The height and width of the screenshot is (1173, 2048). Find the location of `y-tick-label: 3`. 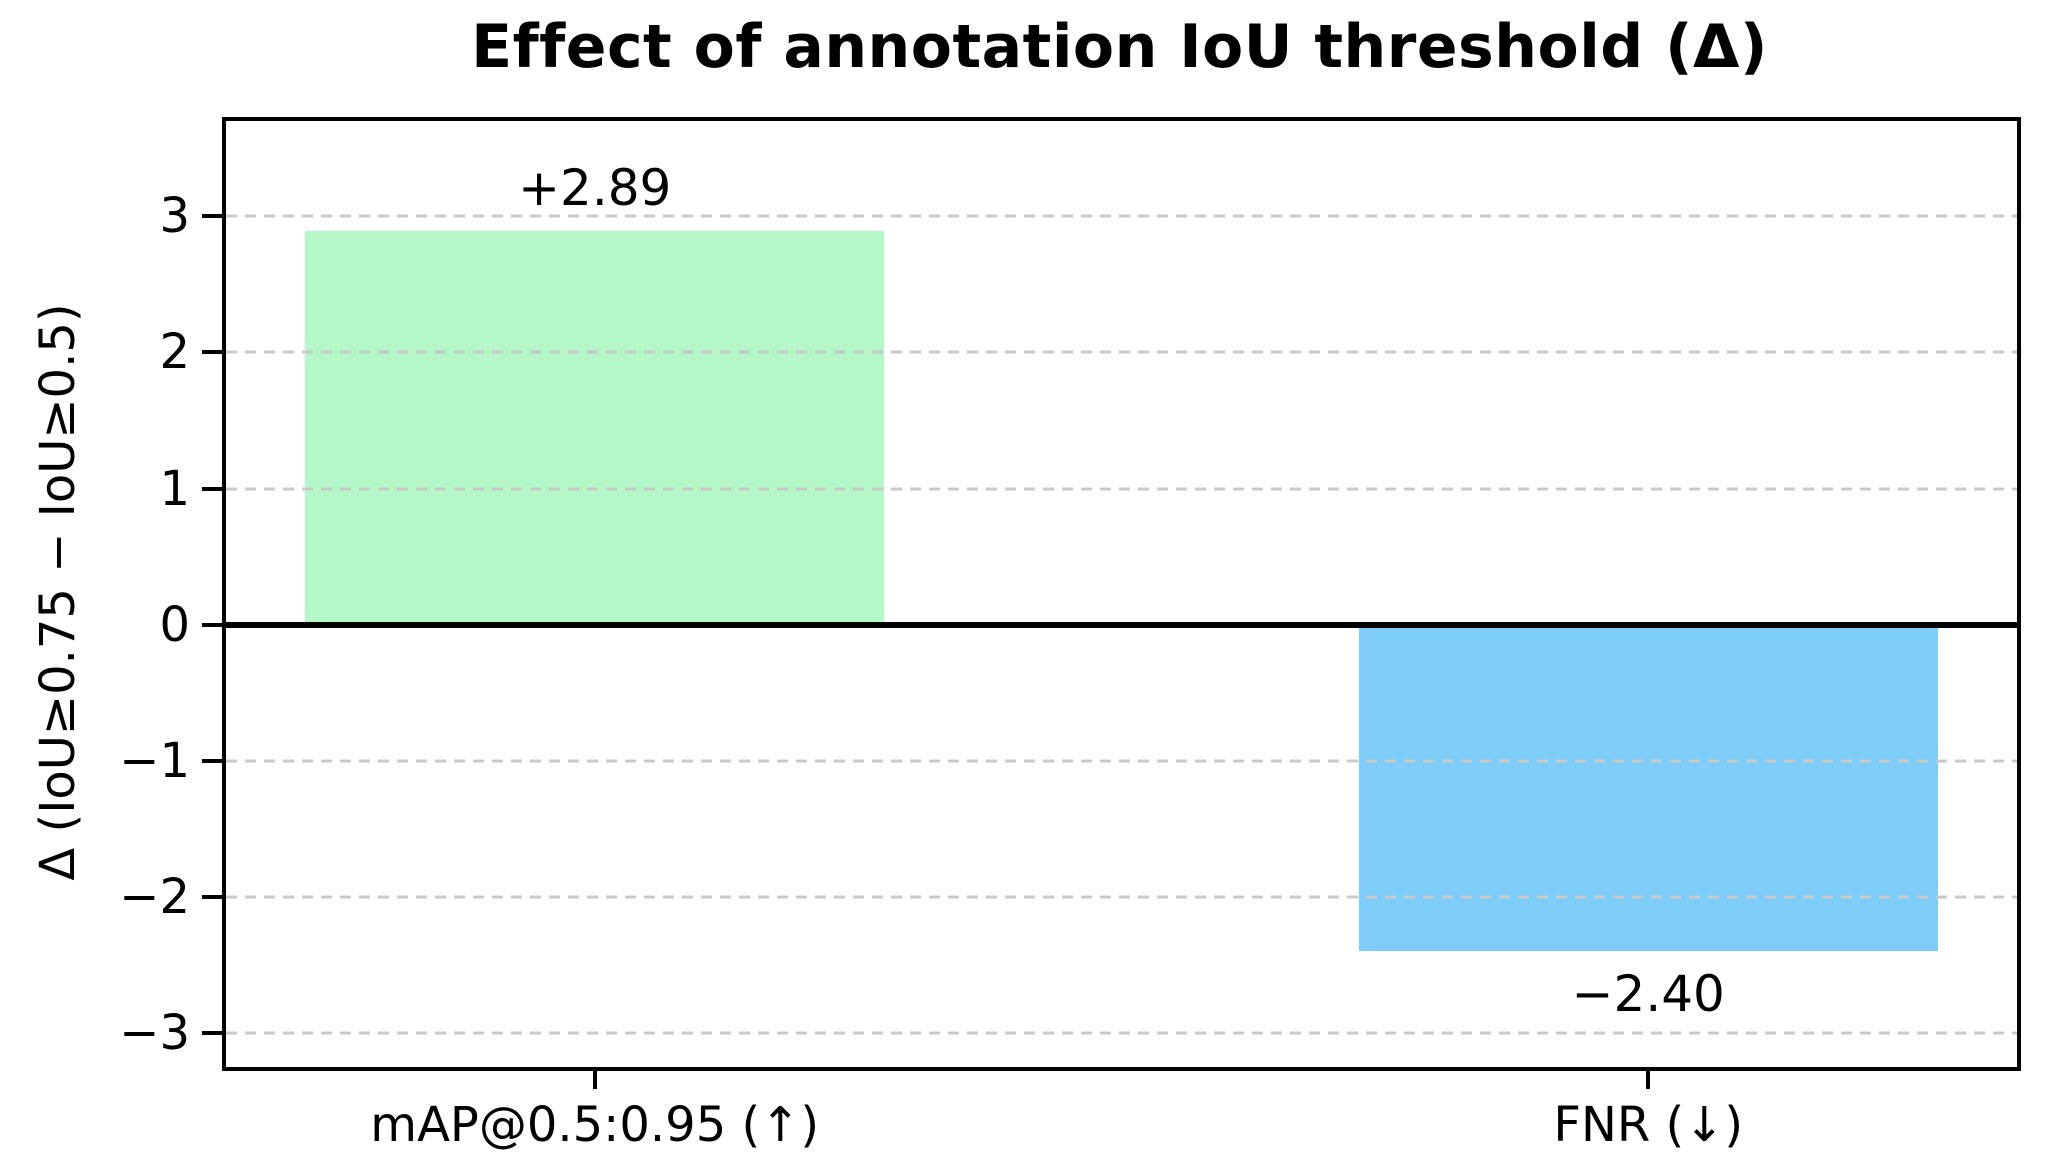

y-tick-label: 3 is located at coordinates (174, 216).